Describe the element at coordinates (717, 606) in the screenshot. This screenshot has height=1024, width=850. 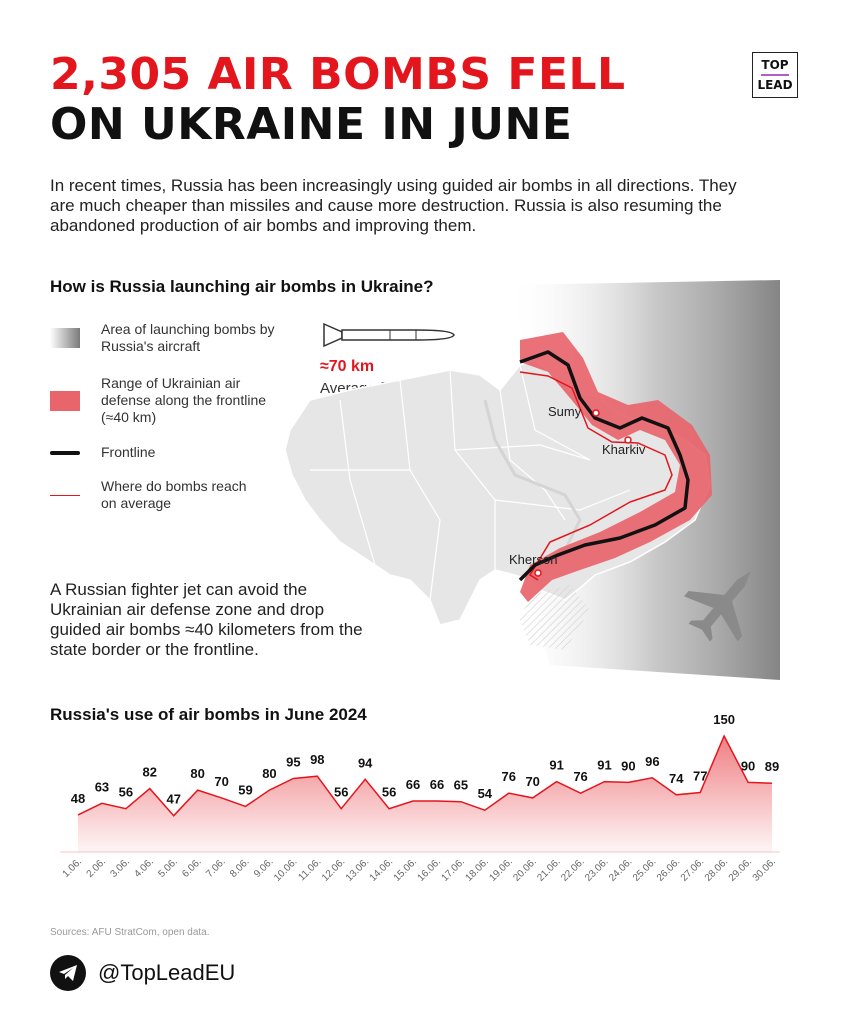
I see `fighter-jet-icon` at that location.